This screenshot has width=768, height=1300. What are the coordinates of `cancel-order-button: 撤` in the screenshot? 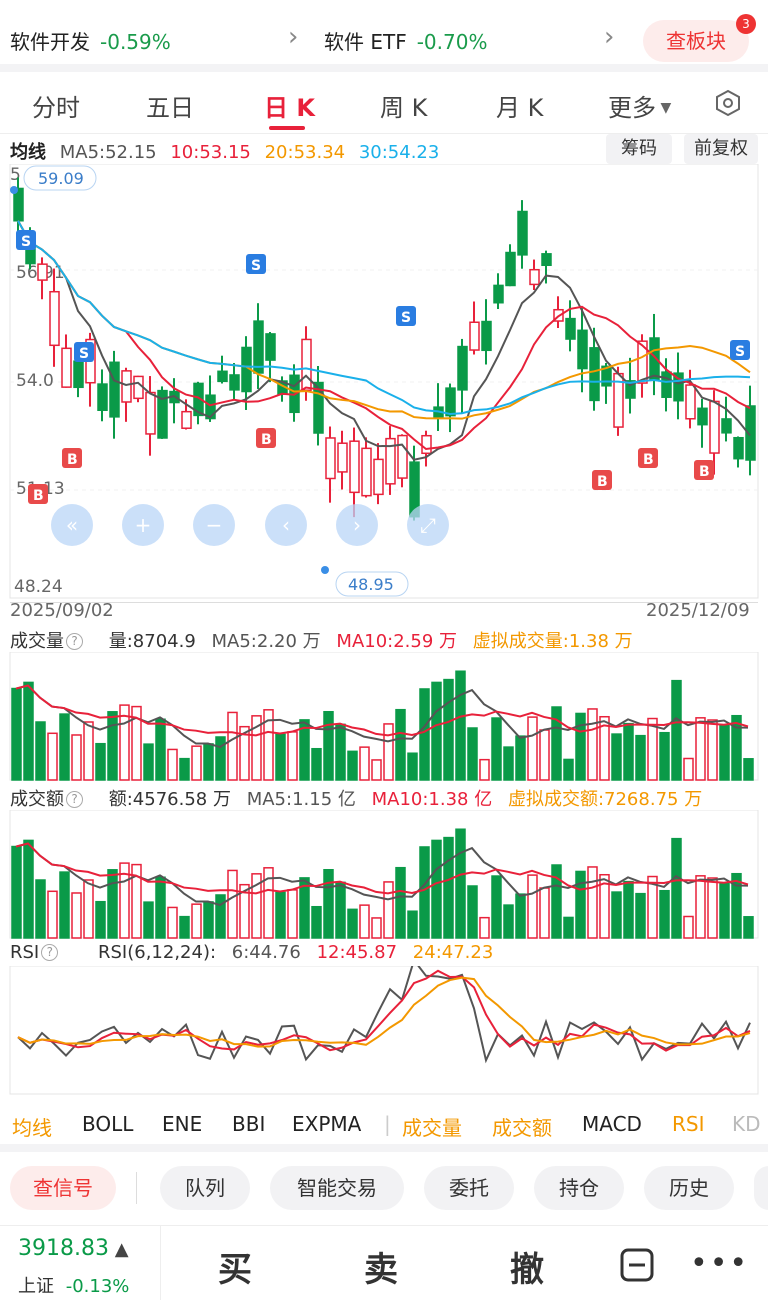 It's located at (527, 1270).